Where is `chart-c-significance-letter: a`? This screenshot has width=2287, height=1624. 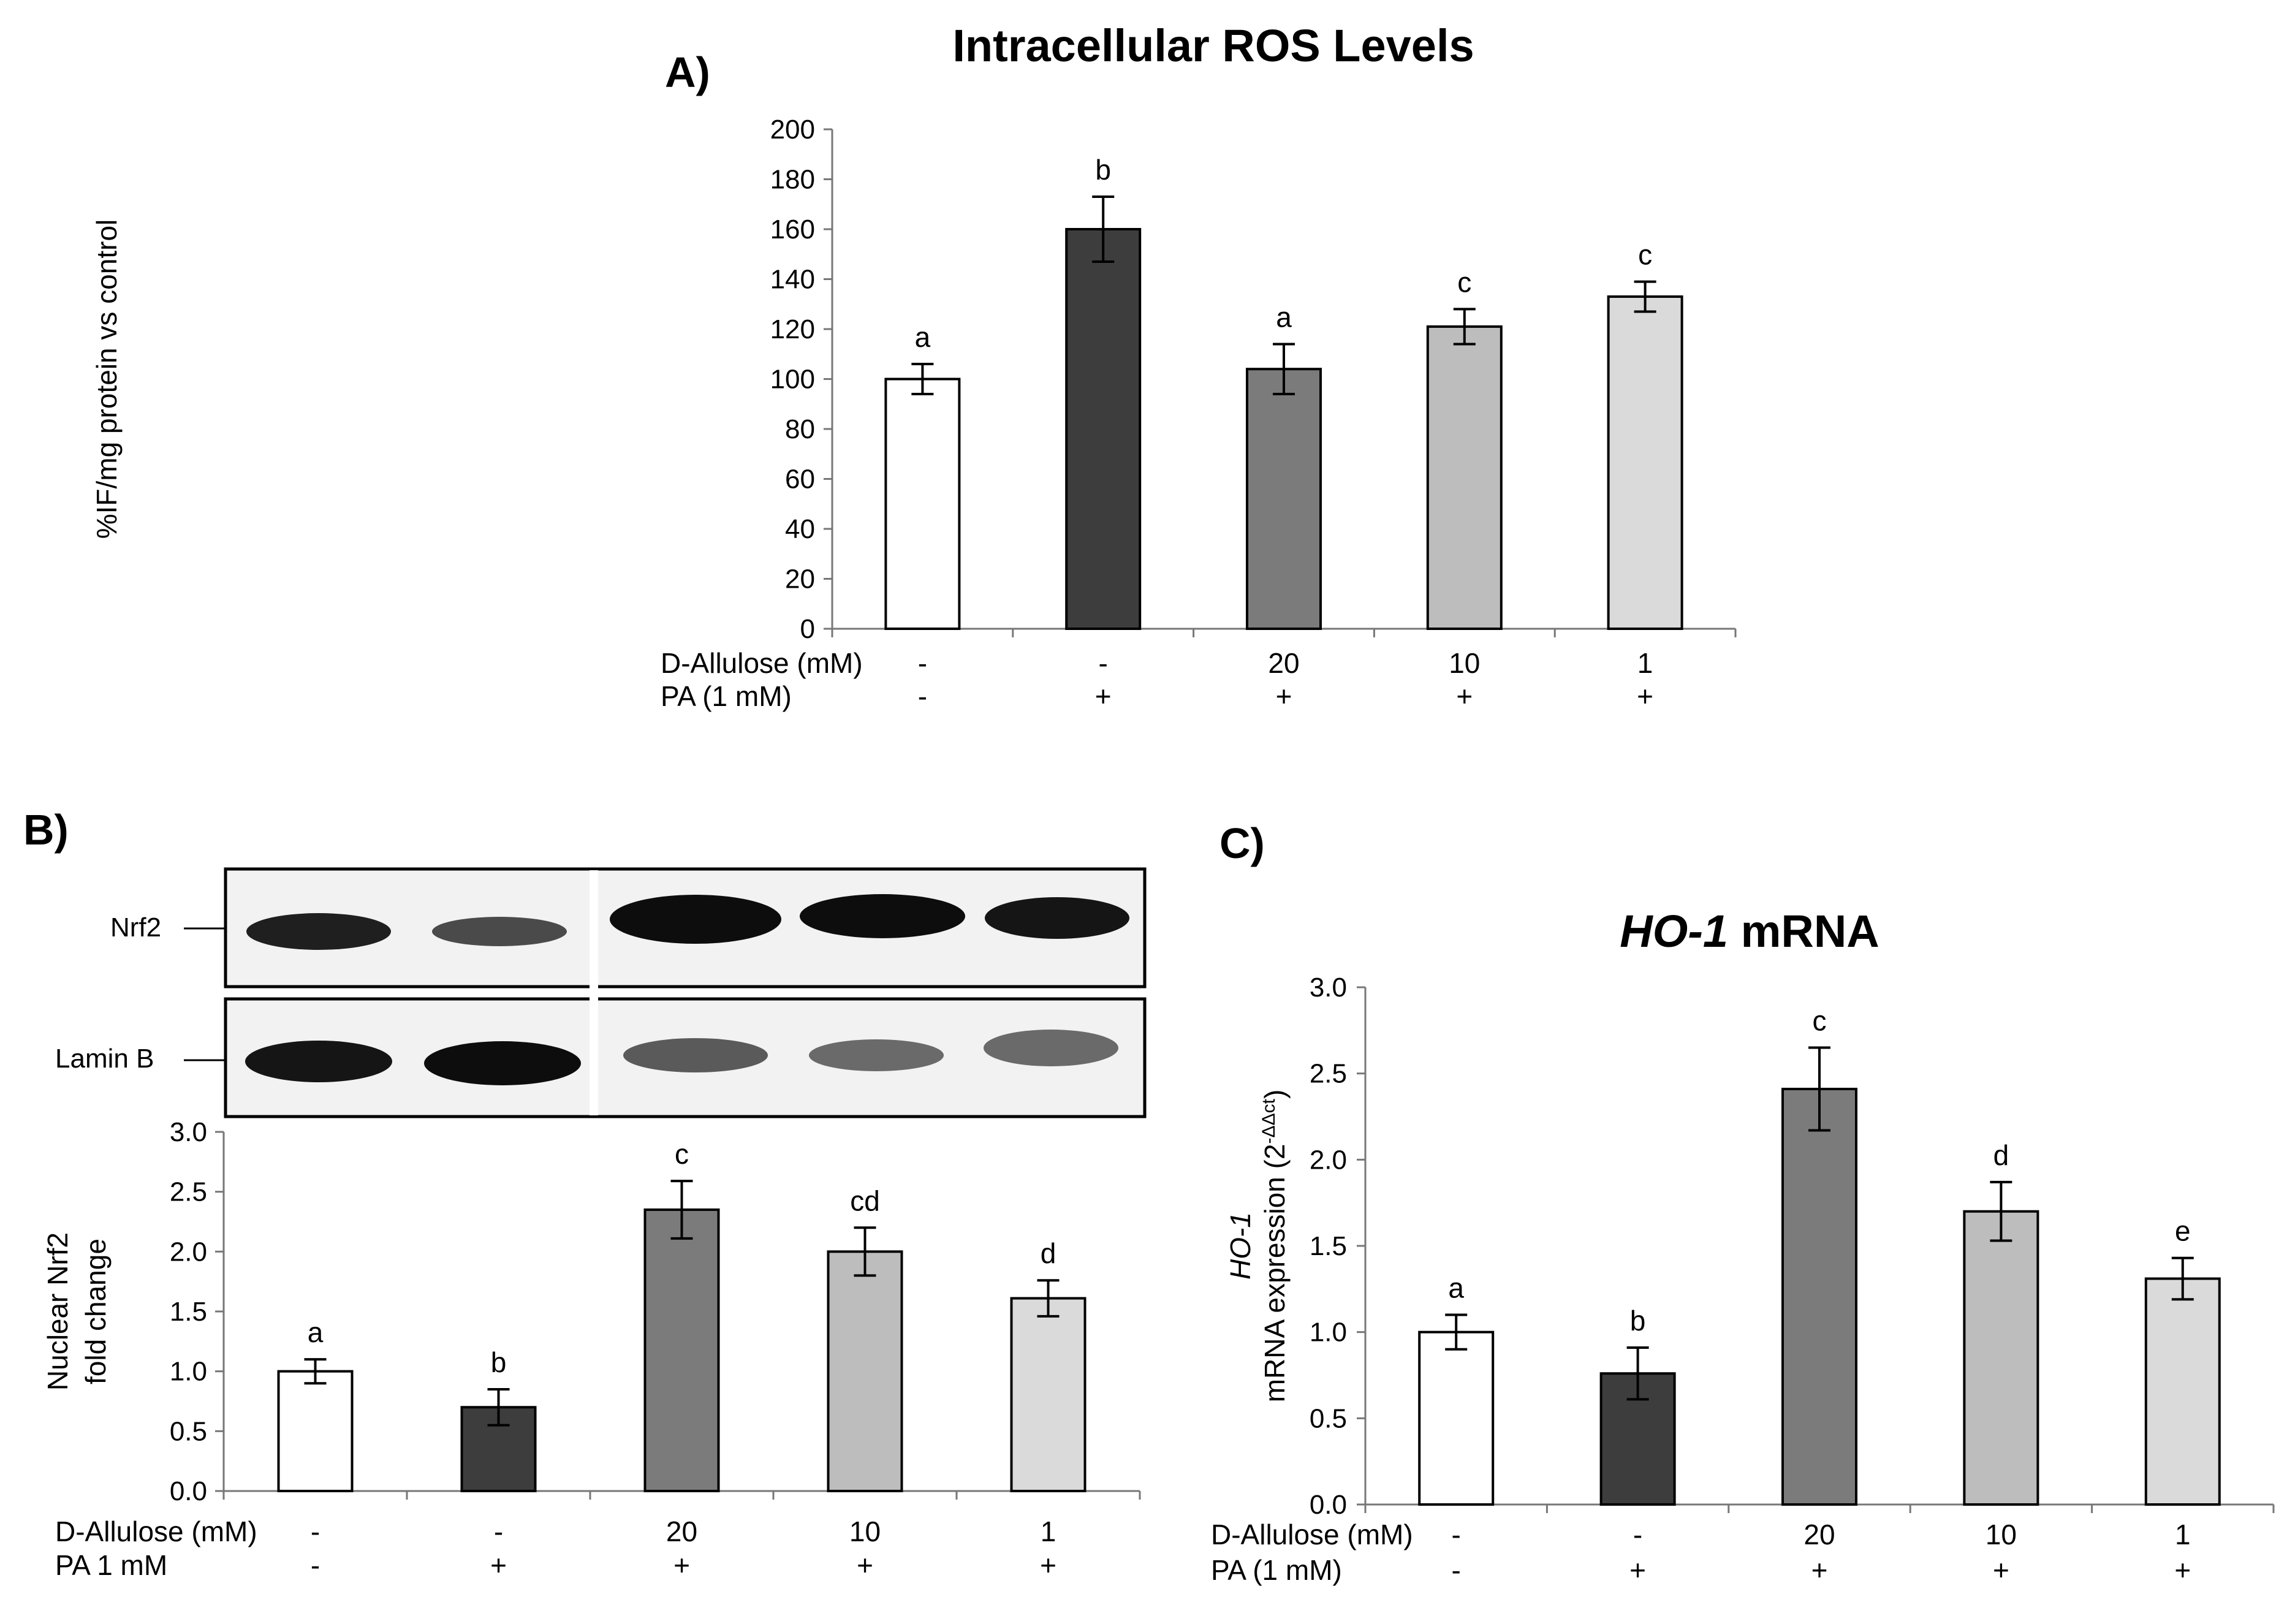
chart-c-significance-letter: a is located at coordinates (1456, 1288).